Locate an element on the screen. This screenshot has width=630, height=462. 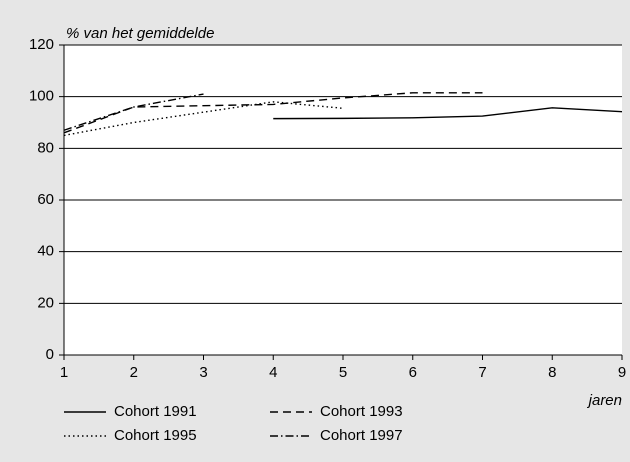
legend-label: Cohort 1997 is located at coordinates (361, 435).